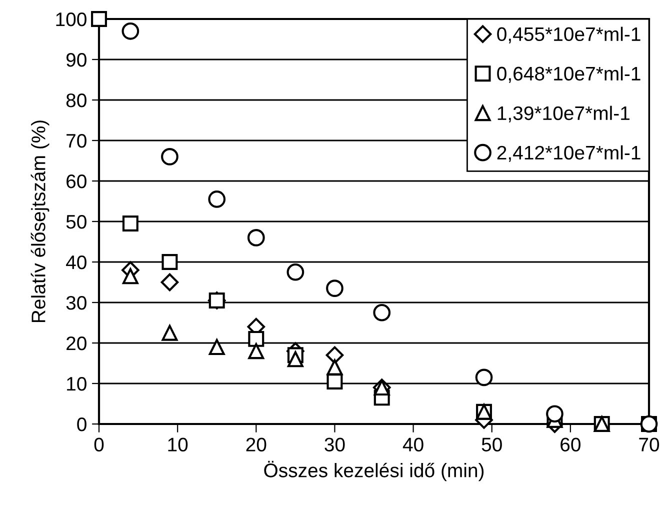 The height and width of the screenshot is (516, 672). What do you see at coordinates (570, 445) in the screenshot?
I see `x-tick-label: 60` at bounding box center [570, 445].